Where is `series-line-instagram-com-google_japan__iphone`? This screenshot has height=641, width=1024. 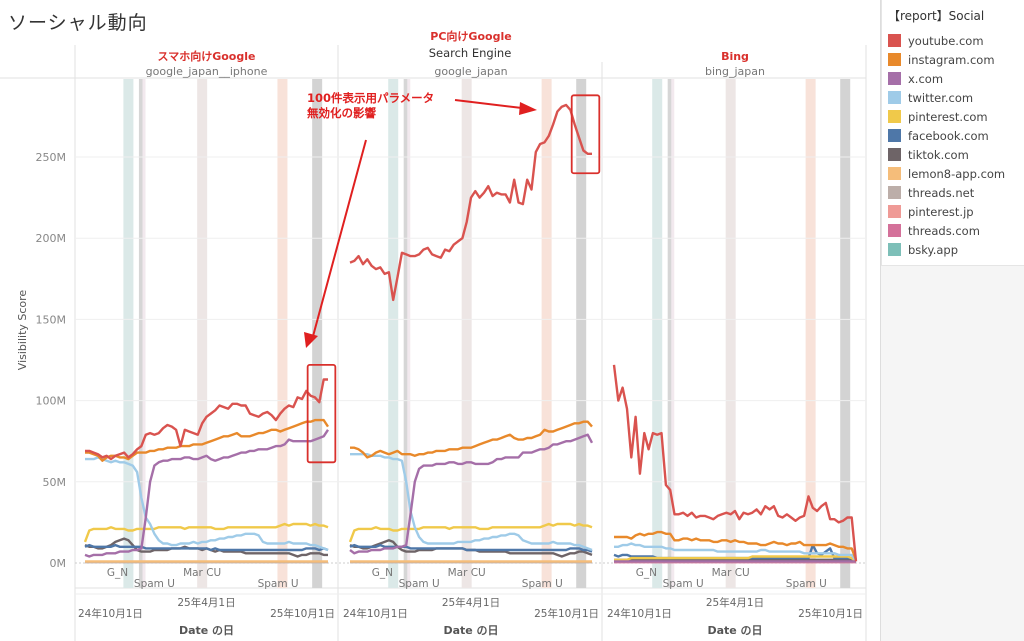
series-line-instagram-com-google_japan__iphone is located at coordinates (207, 440).